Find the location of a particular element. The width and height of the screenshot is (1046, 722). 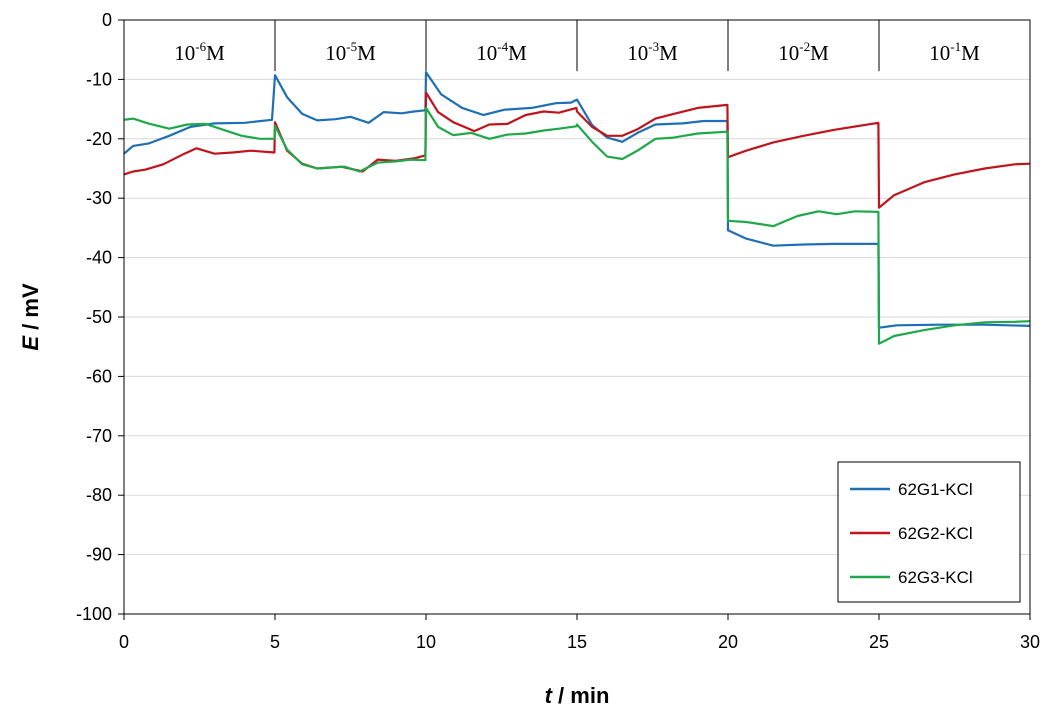

x-tick-label: 15 is located at coordinates (577, 642).